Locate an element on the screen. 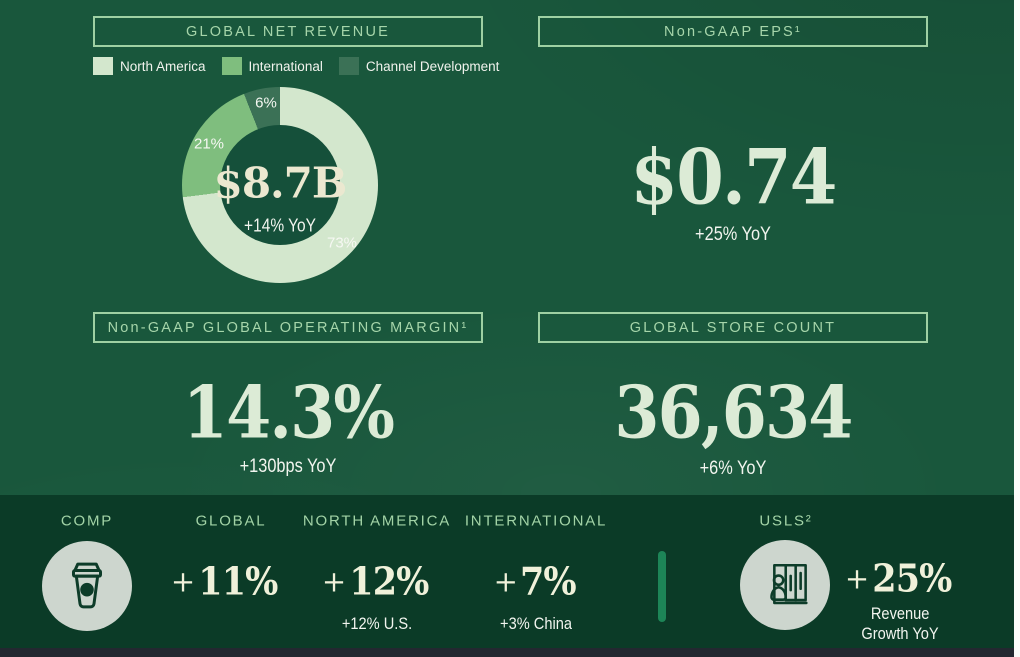  comp-bar-divider is located at coordinates (662, 586).